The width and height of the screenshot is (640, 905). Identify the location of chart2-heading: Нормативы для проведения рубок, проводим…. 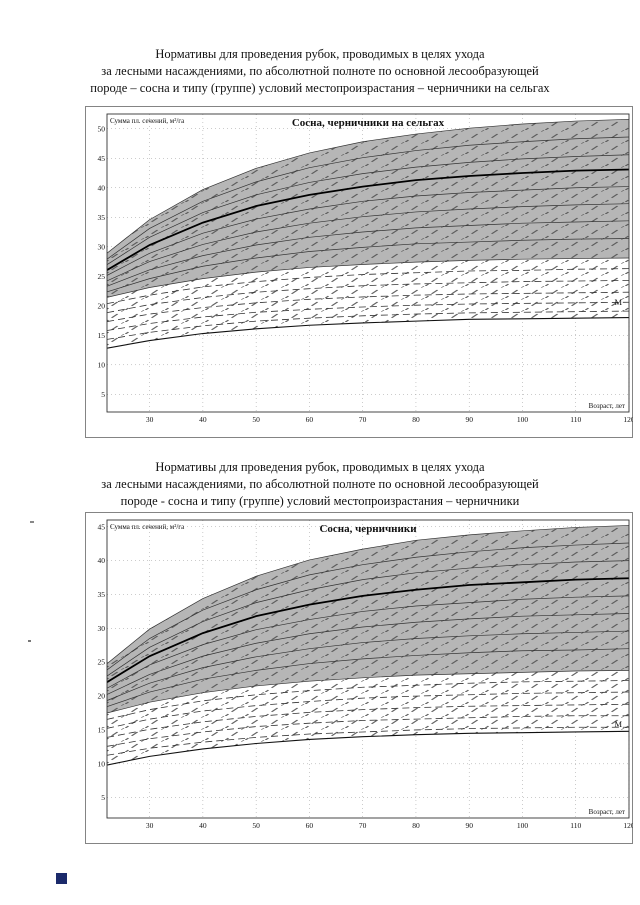
(320, 484).